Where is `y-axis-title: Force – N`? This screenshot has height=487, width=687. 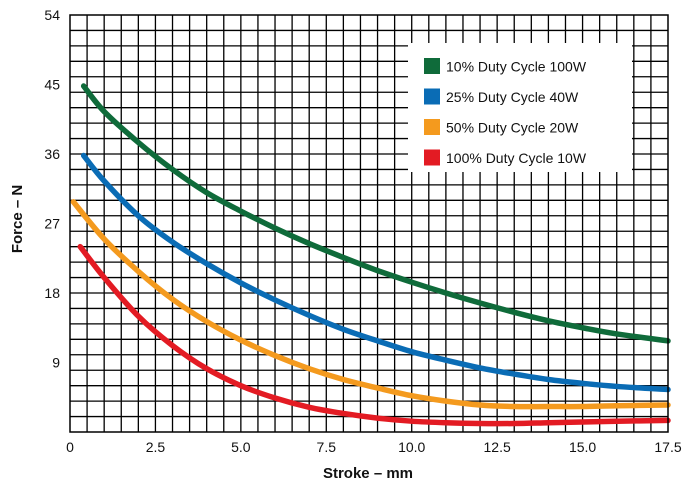
y-axis-title: Force – N is located at coordinates (17, 219).